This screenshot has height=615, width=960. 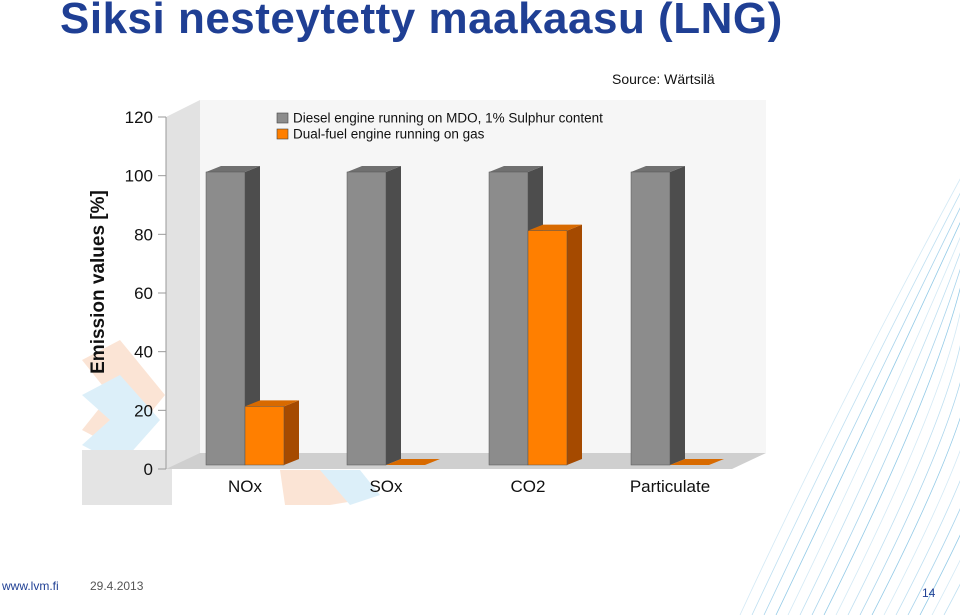 I want to click on x-tick-label: Particulate, so click(x=670, y=486).